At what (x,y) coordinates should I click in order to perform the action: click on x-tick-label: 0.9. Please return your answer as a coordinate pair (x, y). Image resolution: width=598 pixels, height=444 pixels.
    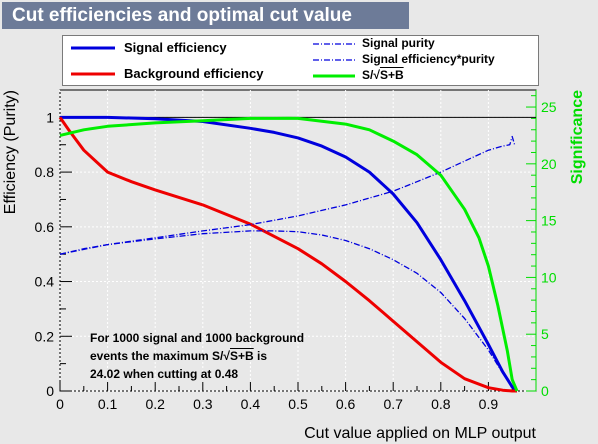
    Looking at the image, I should click on (489, 404).